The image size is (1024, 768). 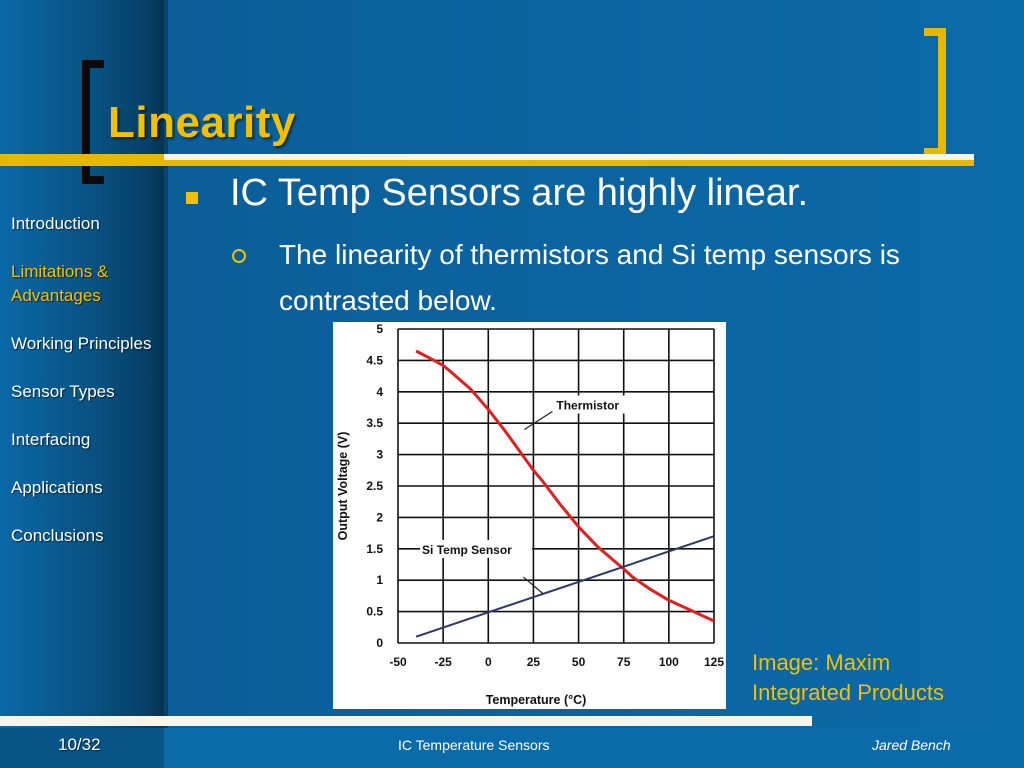 I want to click on footer-title: IC Temperature Sensors, so click(x=474, y=745).